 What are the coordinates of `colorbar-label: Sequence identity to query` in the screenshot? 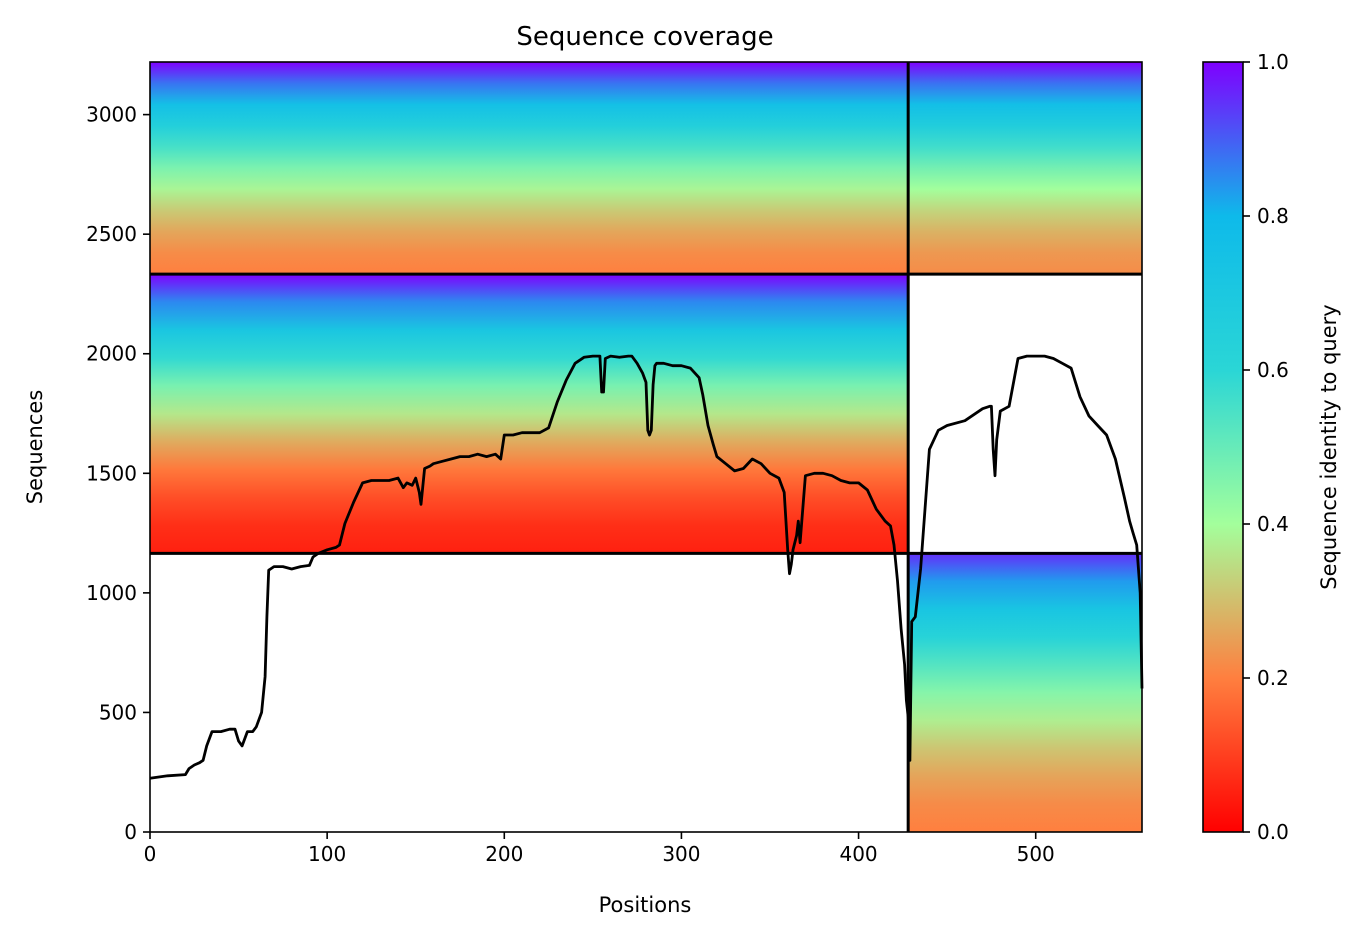 It's located at (1329, 446).